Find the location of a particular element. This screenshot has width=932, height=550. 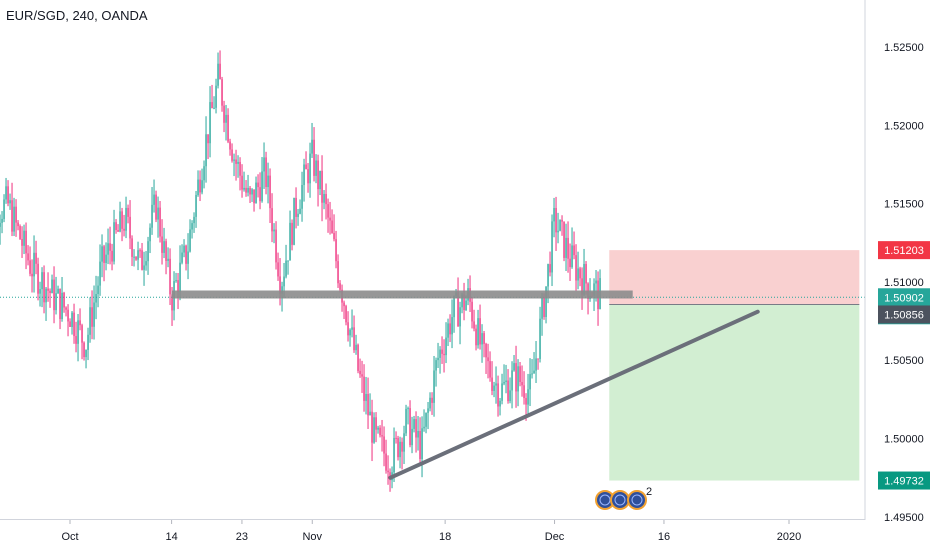

take-profit-zone is located at coordinates (734, 392).